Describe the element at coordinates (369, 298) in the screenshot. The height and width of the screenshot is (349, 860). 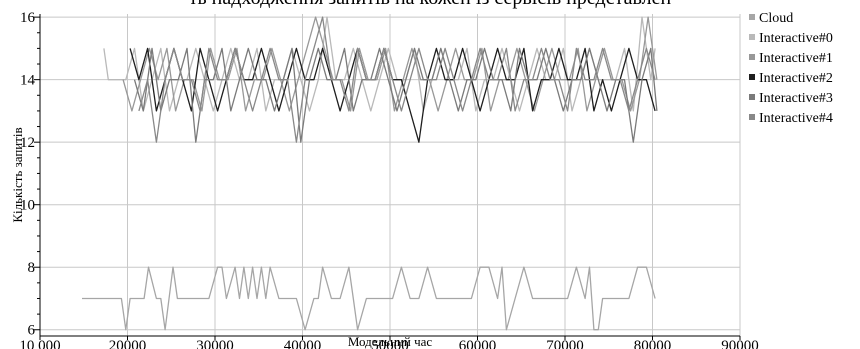
I see `series-line` at that location.